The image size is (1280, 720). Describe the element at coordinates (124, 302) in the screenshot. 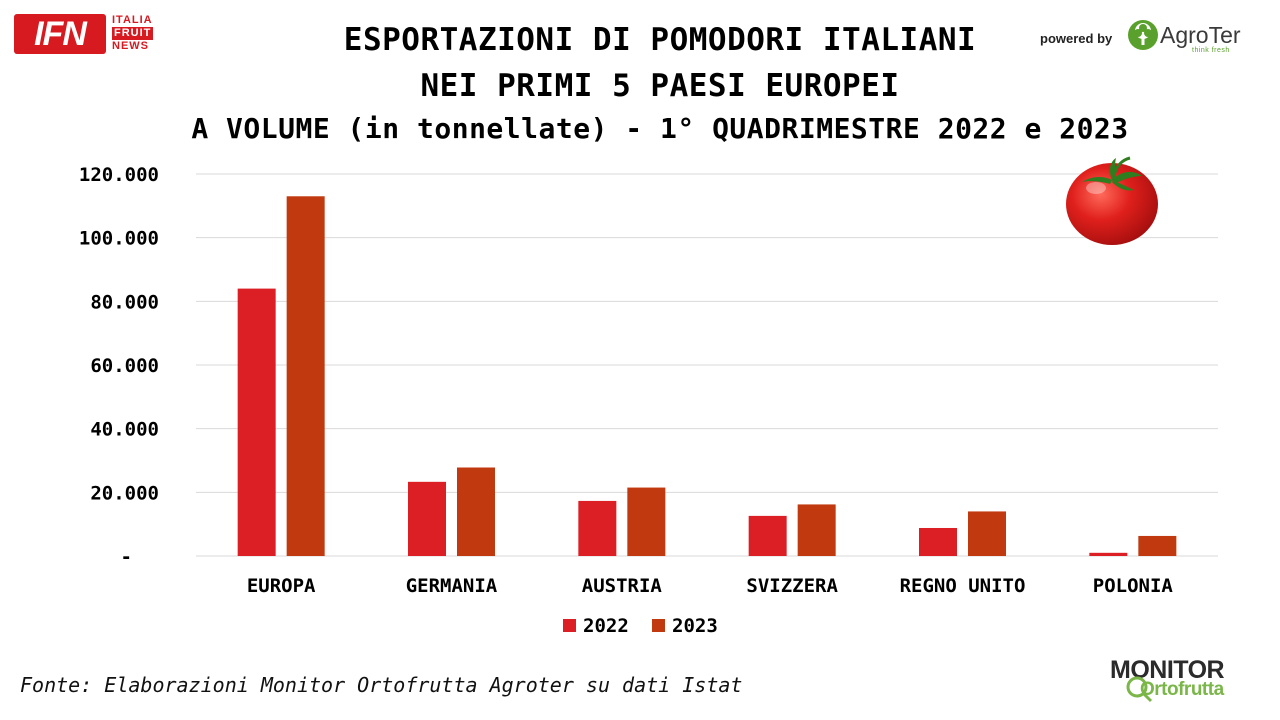

I see `y-tick-label: 80.000` at that location.